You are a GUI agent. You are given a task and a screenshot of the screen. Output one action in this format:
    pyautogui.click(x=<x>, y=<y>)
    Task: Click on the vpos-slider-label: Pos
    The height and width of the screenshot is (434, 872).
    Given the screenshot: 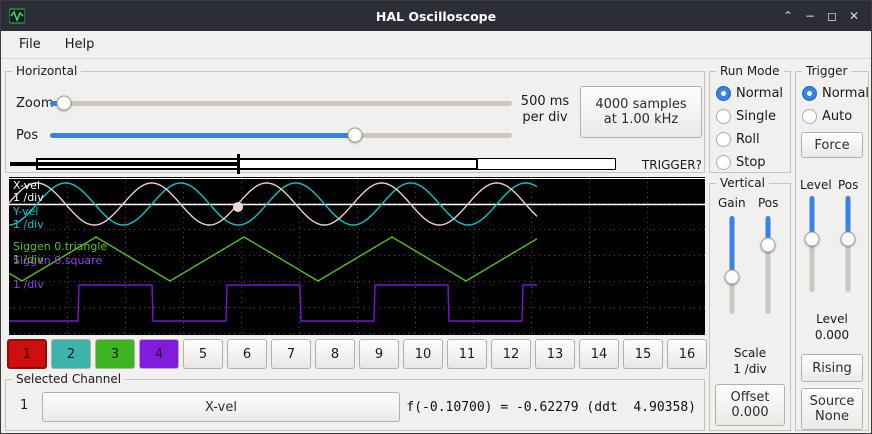 What is the action you would take?
    pyautogui.click(x=768, y=203)
    